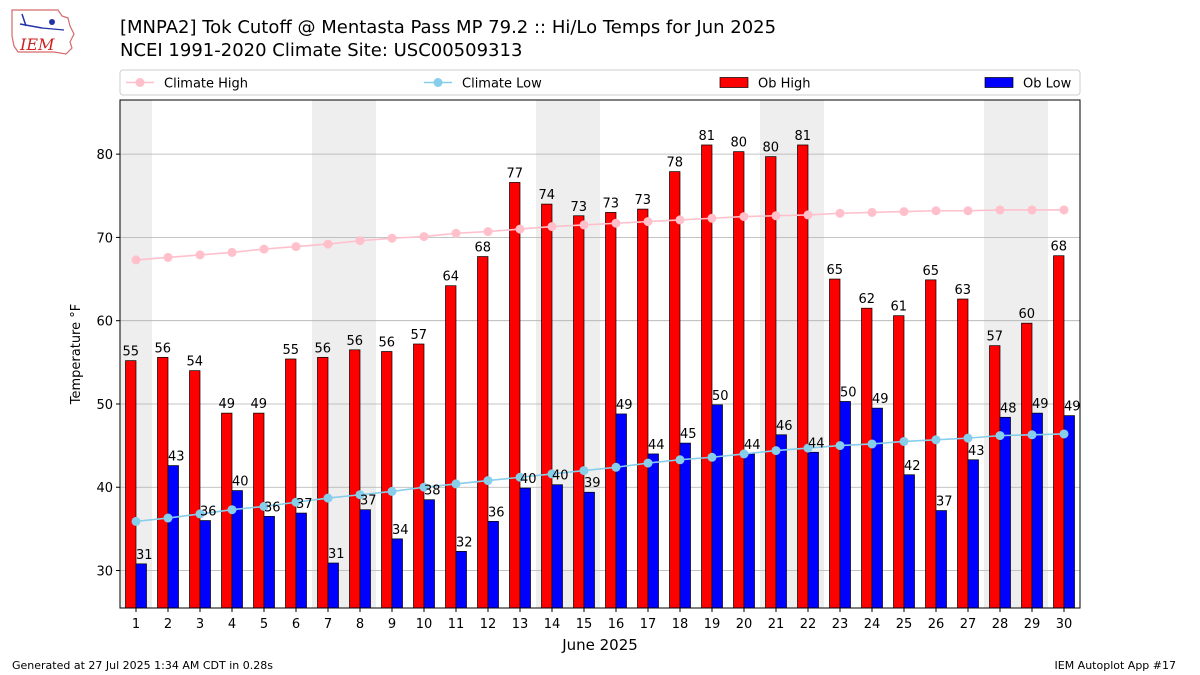  Describe the element at coordinates (648, 624) in the screenshot. I see `x-tick-label: 17` at that location.